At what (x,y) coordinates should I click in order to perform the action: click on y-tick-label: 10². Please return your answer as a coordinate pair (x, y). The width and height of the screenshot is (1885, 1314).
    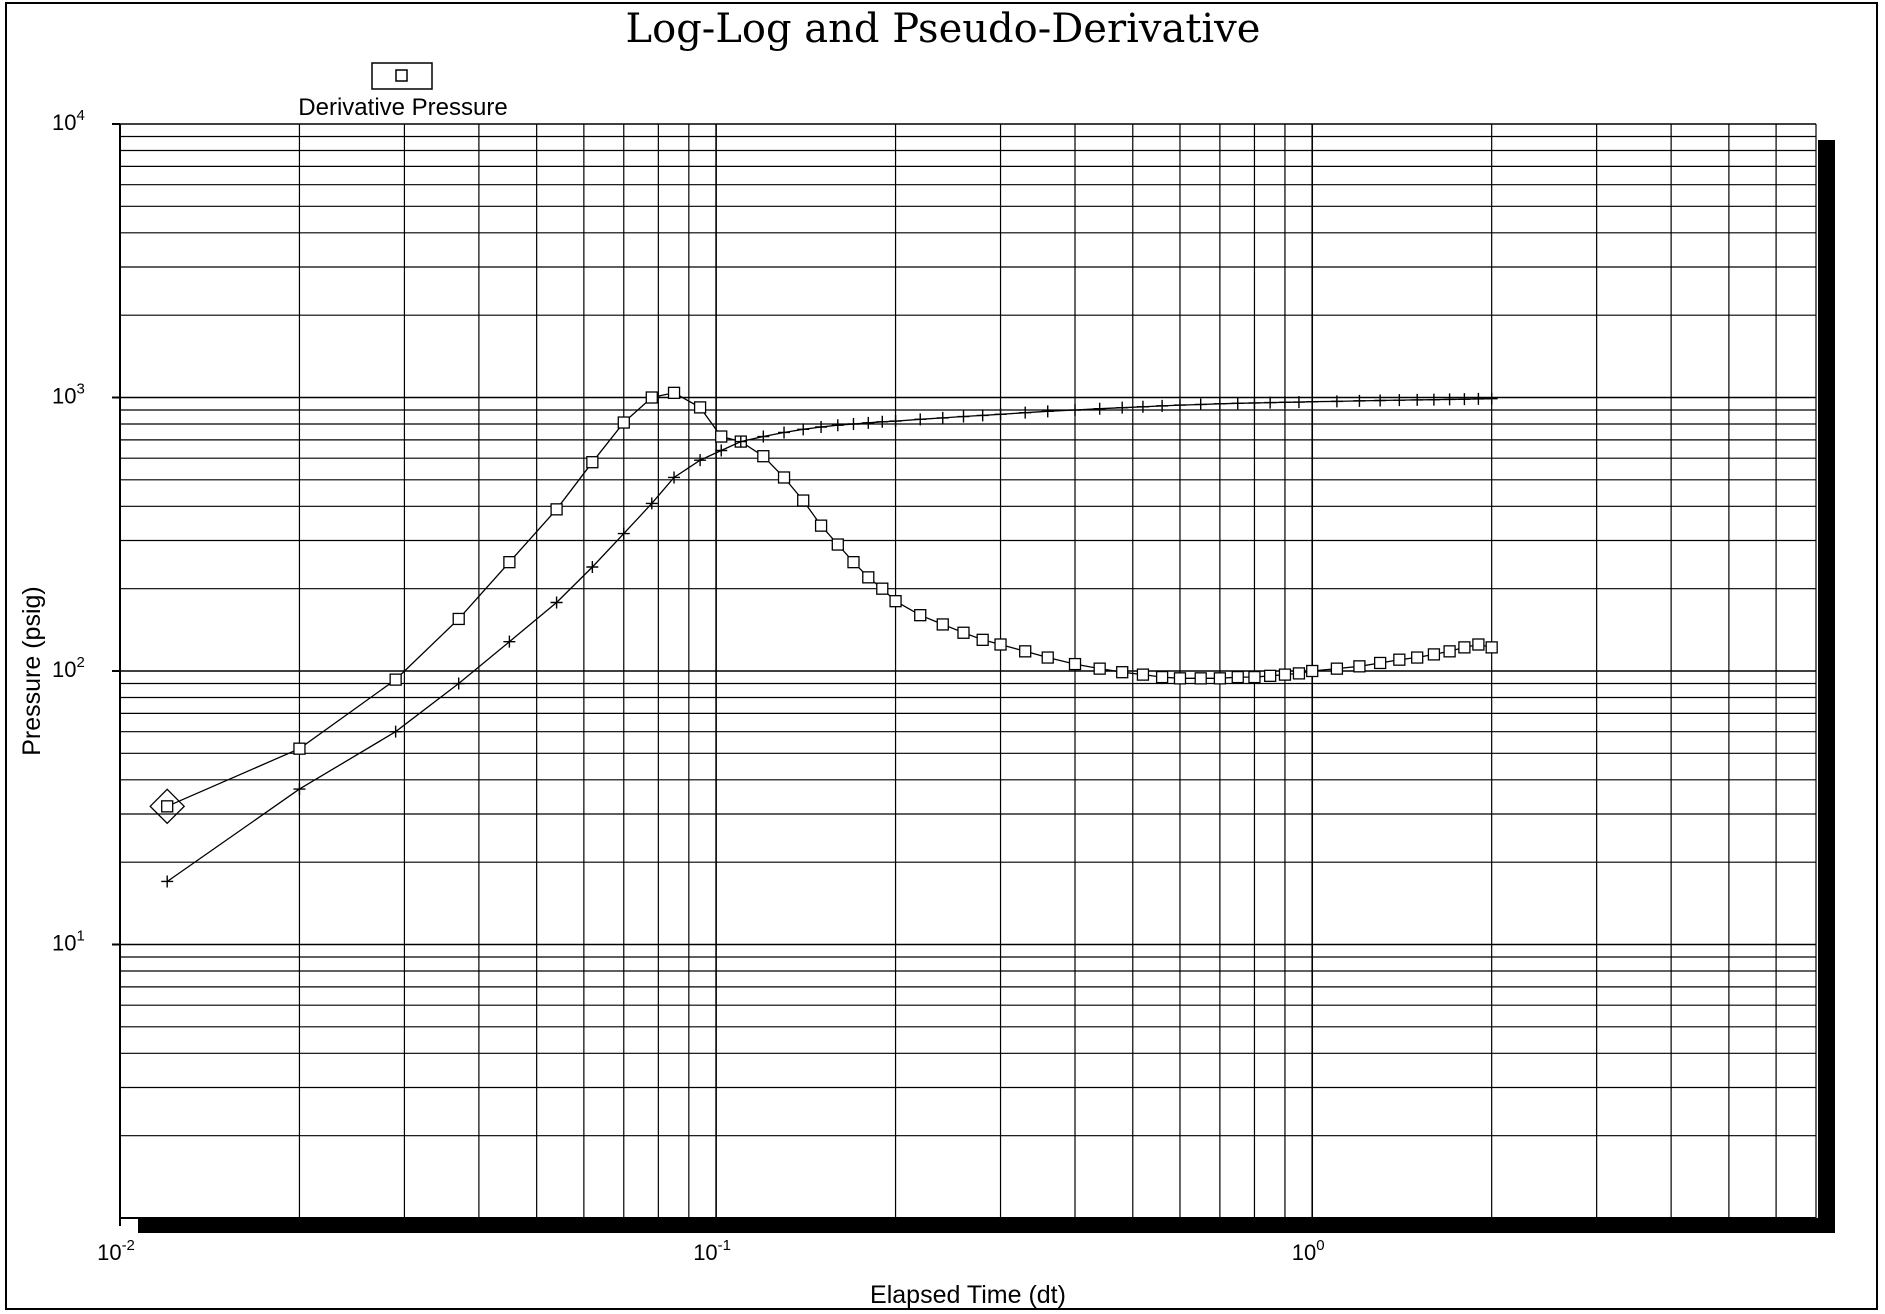
    Looking at the image, I should click on (68, 668).